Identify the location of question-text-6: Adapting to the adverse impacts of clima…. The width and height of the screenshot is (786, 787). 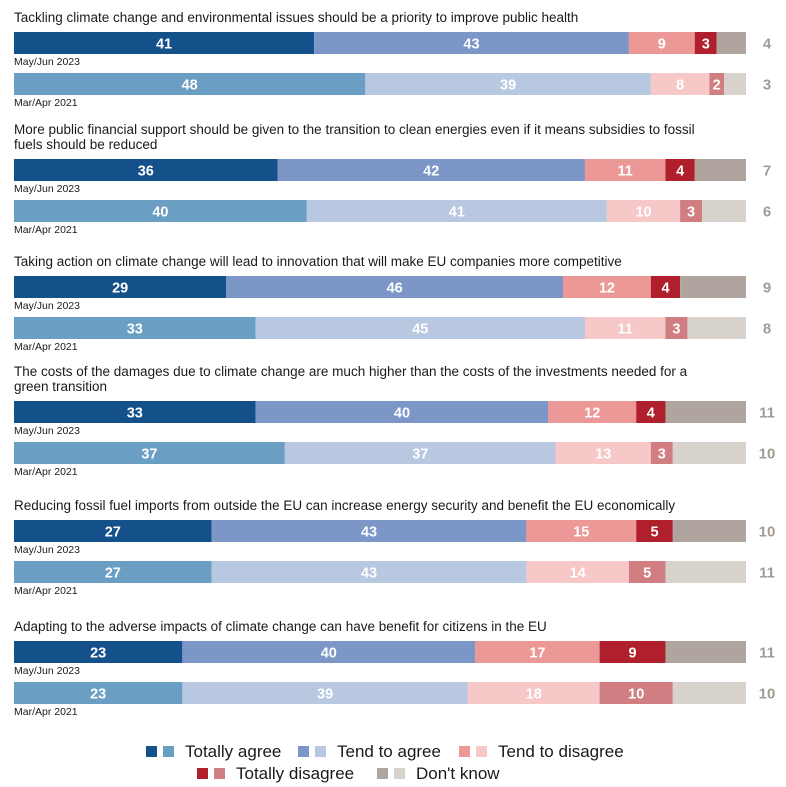
(280, 626).